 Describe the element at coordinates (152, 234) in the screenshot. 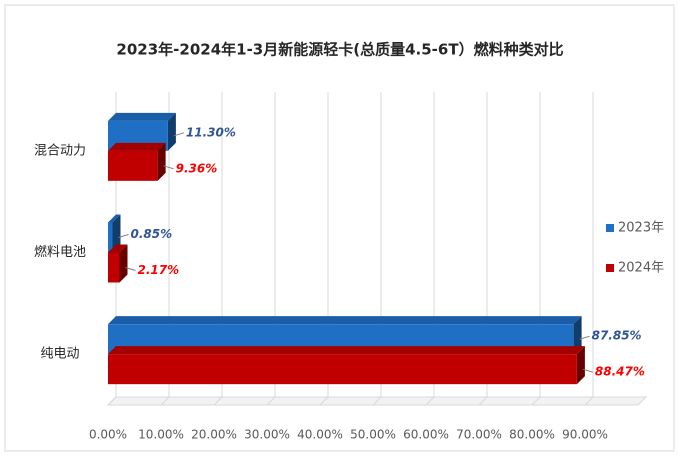

I see `data-label: 0.85%` at that location.